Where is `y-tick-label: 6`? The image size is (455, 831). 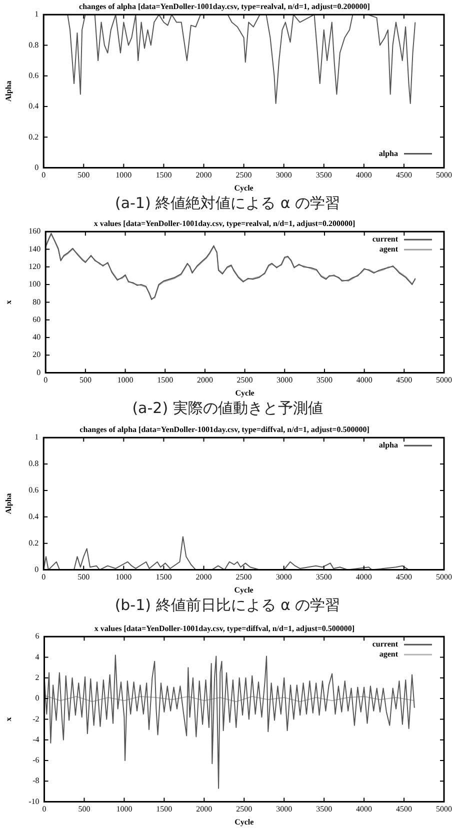
y-tick-label: 6 is located at coordinates (37, 636).